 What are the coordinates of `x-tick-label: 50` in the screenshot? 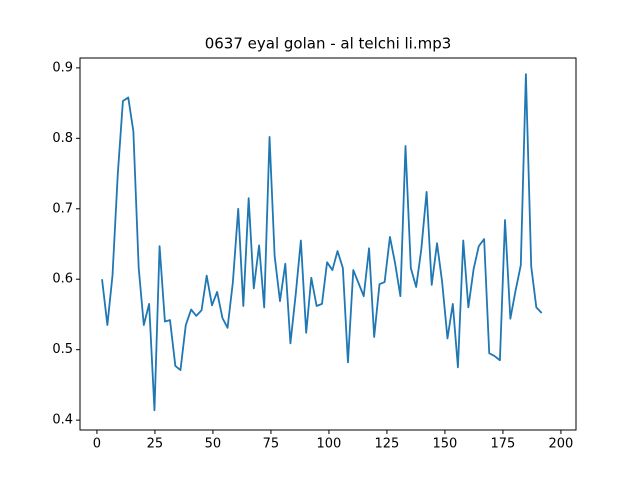 It's located at (213, 444).